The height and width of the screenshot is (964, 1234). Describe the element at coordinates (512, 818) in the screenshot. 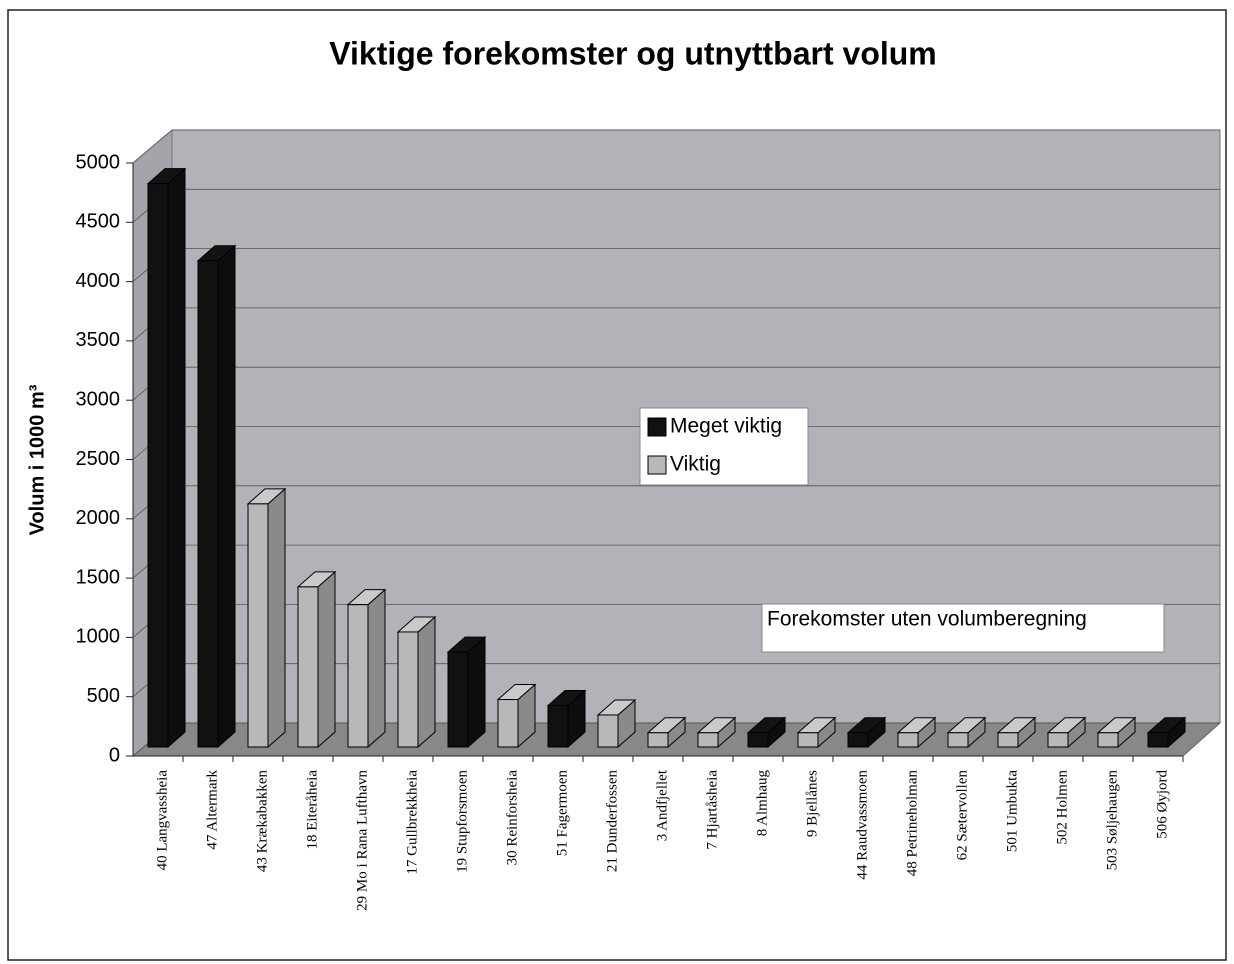

I see `x-tick-label: 30 Reinforsheia` at that location.